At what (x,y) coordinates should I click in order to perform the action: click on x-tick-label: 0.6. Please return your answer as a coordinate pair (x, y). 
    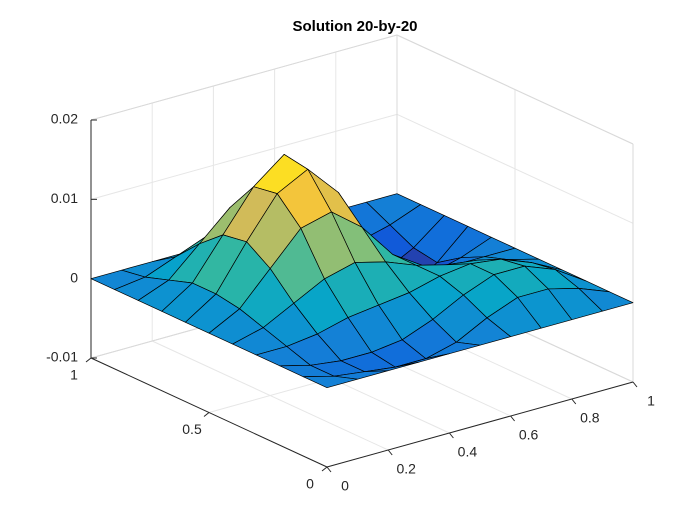
    Looking at the image, I should click on (529, 435).